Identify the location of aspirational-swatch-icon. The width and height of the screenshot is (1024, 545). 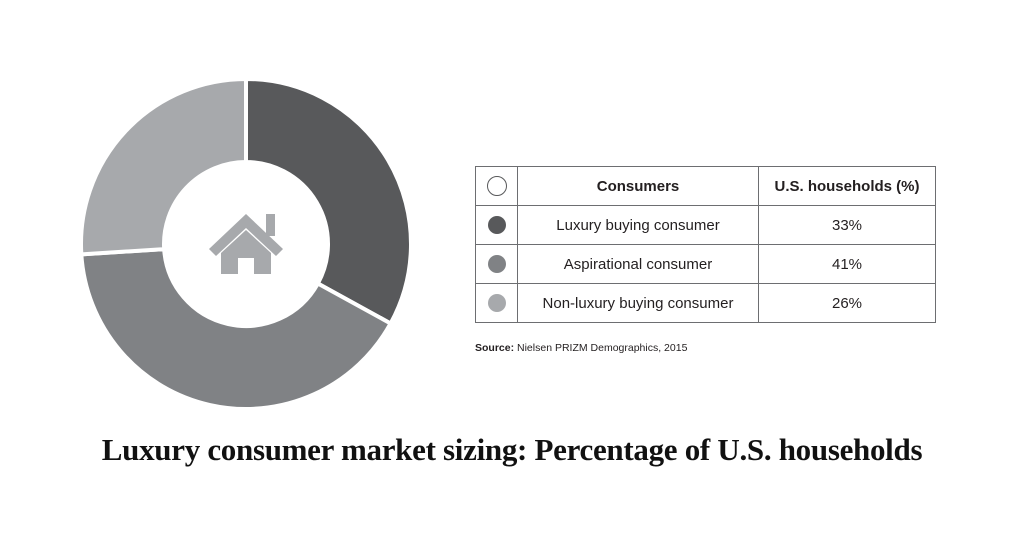
(496, 264).